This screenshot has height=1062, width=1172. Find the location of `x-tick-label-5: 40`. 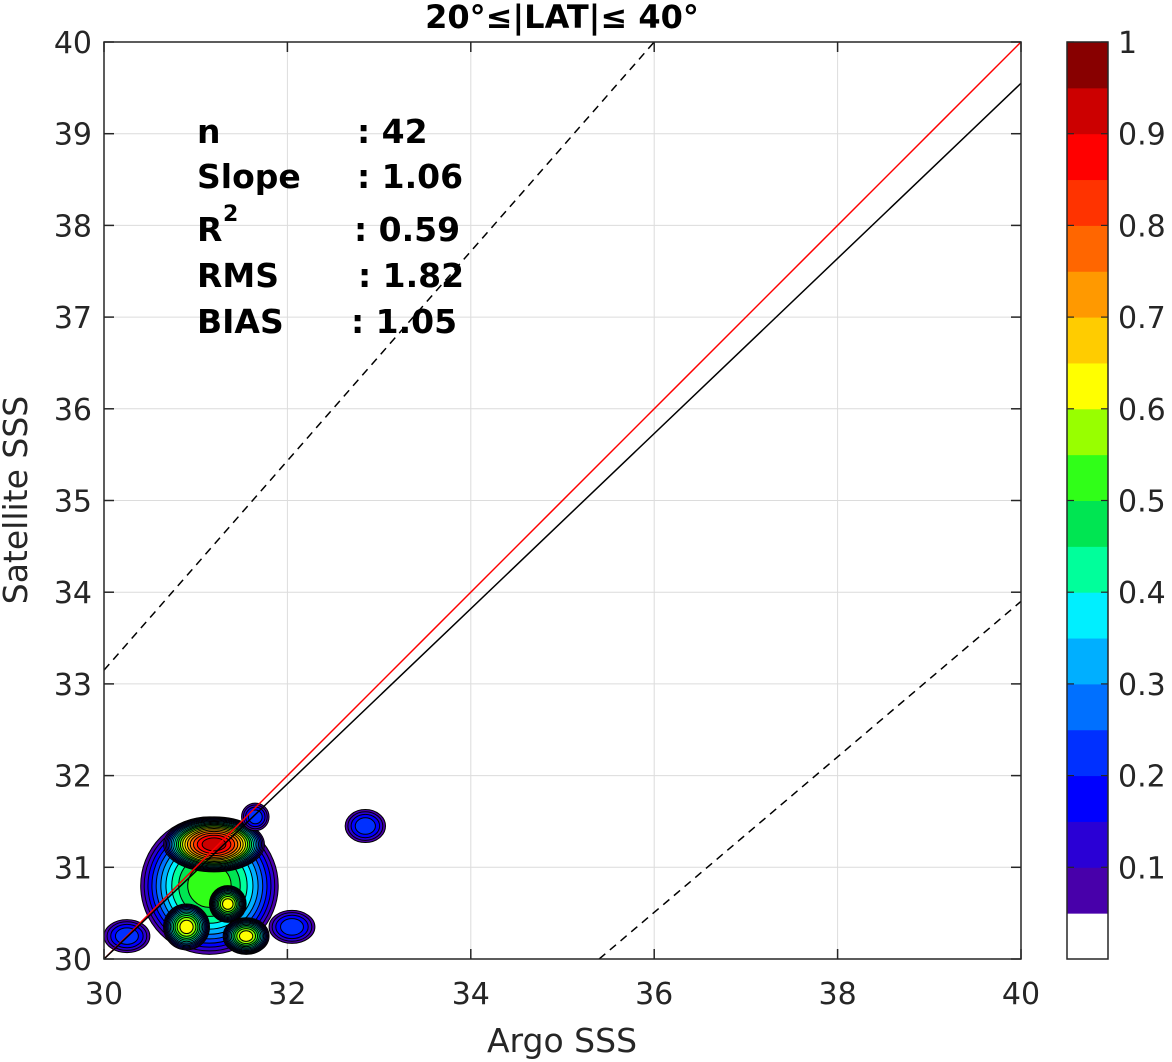

x-tick-label-5: 40 is located at coordinates (1021, 994).